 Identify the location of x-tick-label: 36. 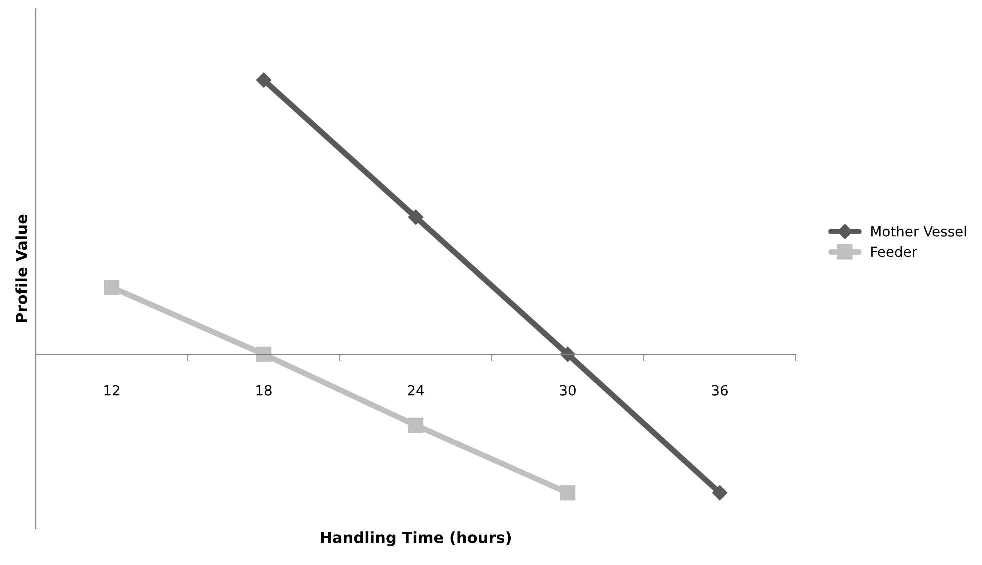
(720, 390).